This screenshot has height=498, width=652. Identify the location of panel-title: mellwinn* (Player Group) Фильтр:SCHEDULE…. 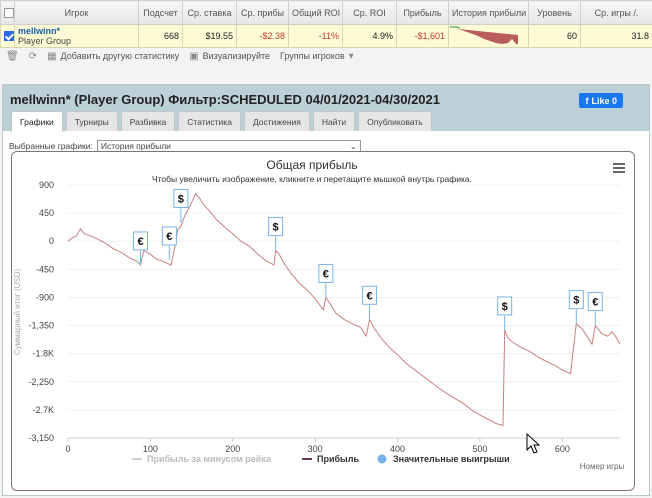
(225, 99).